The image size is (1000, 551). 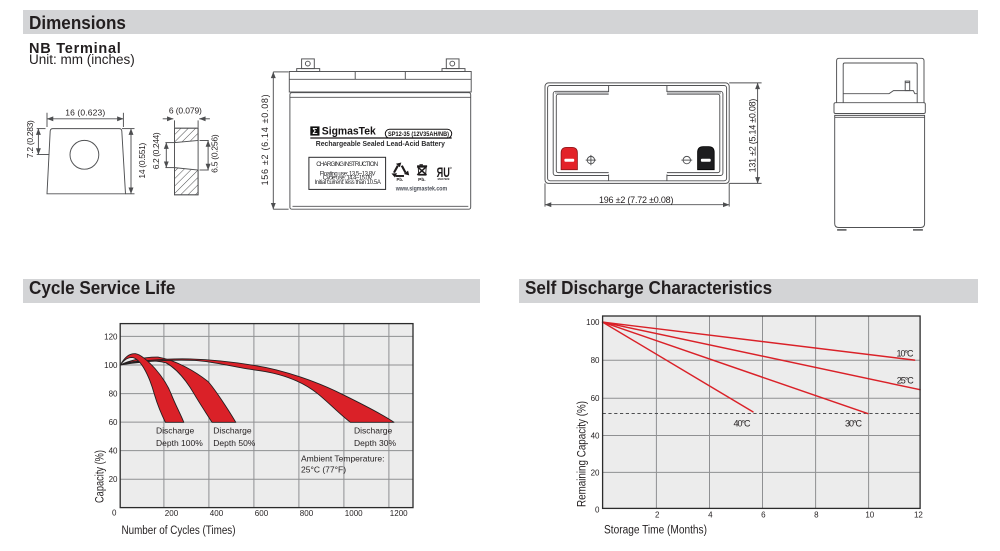 I want to click on svg-text: Depth 30%, so click(x=375, y=443).